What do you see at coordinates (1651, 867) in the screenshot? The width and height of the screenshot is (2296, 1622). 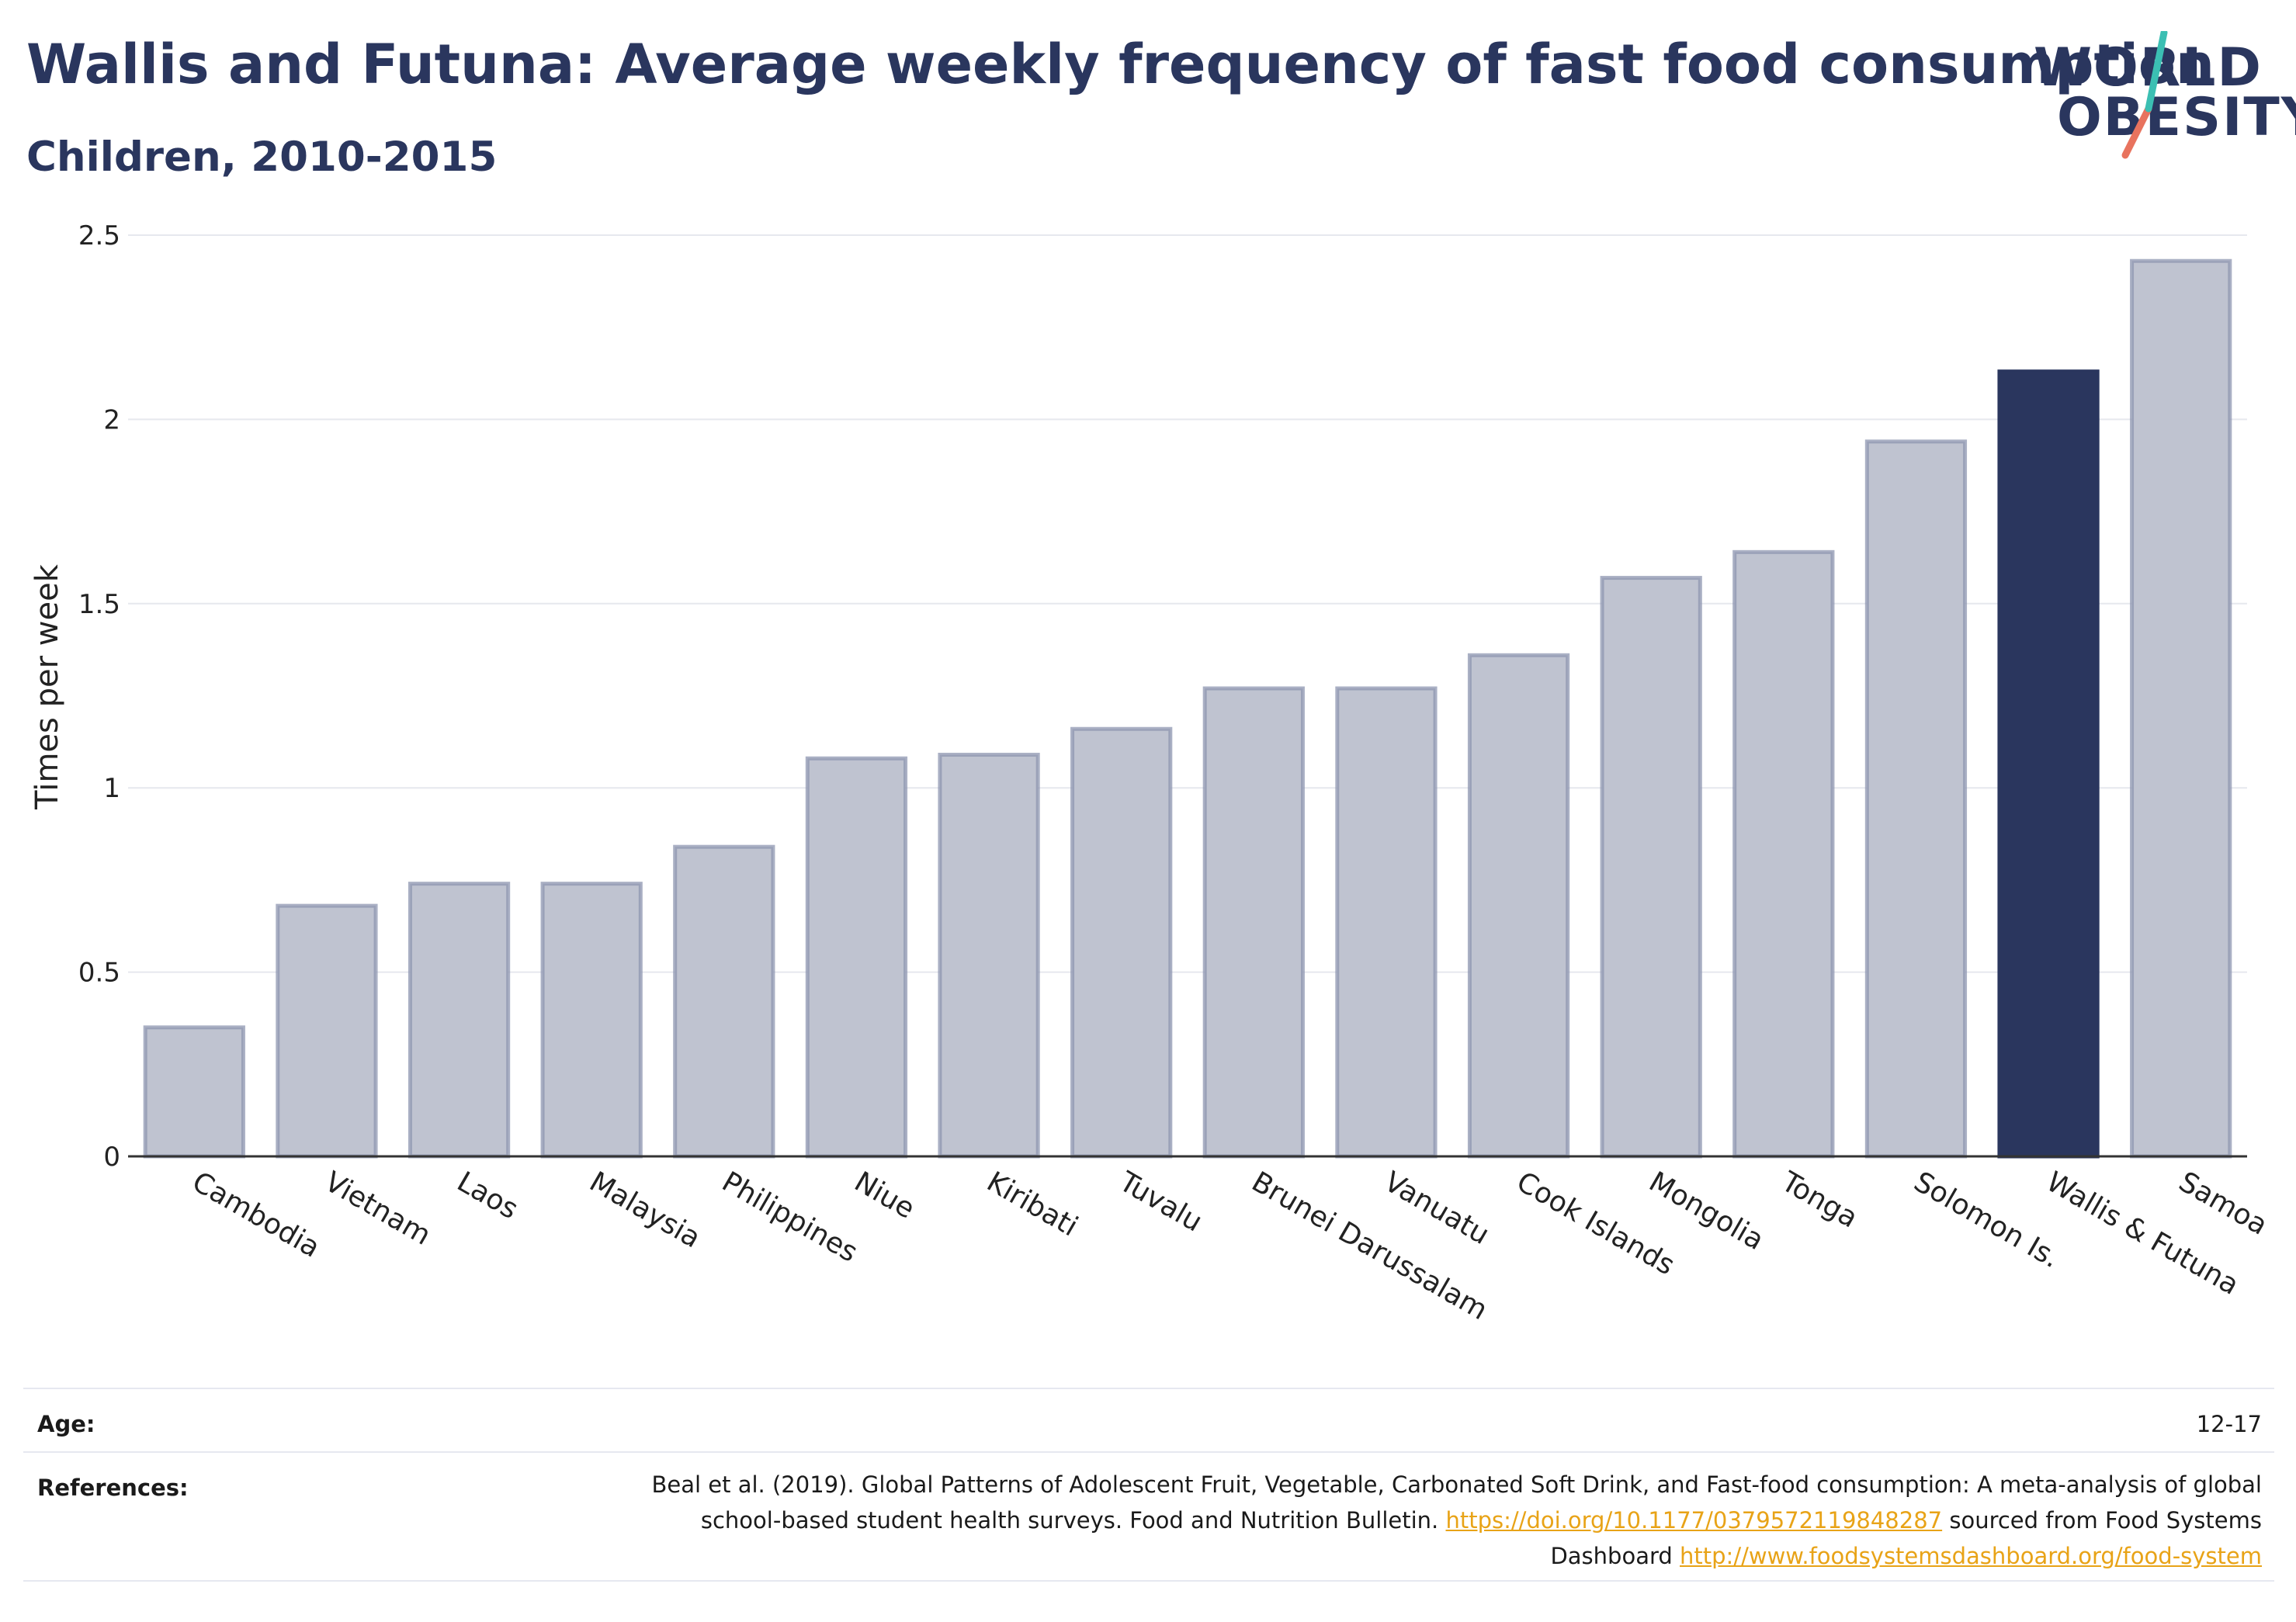 I see `bar-mongolia` at bounding box center [1651, 867].